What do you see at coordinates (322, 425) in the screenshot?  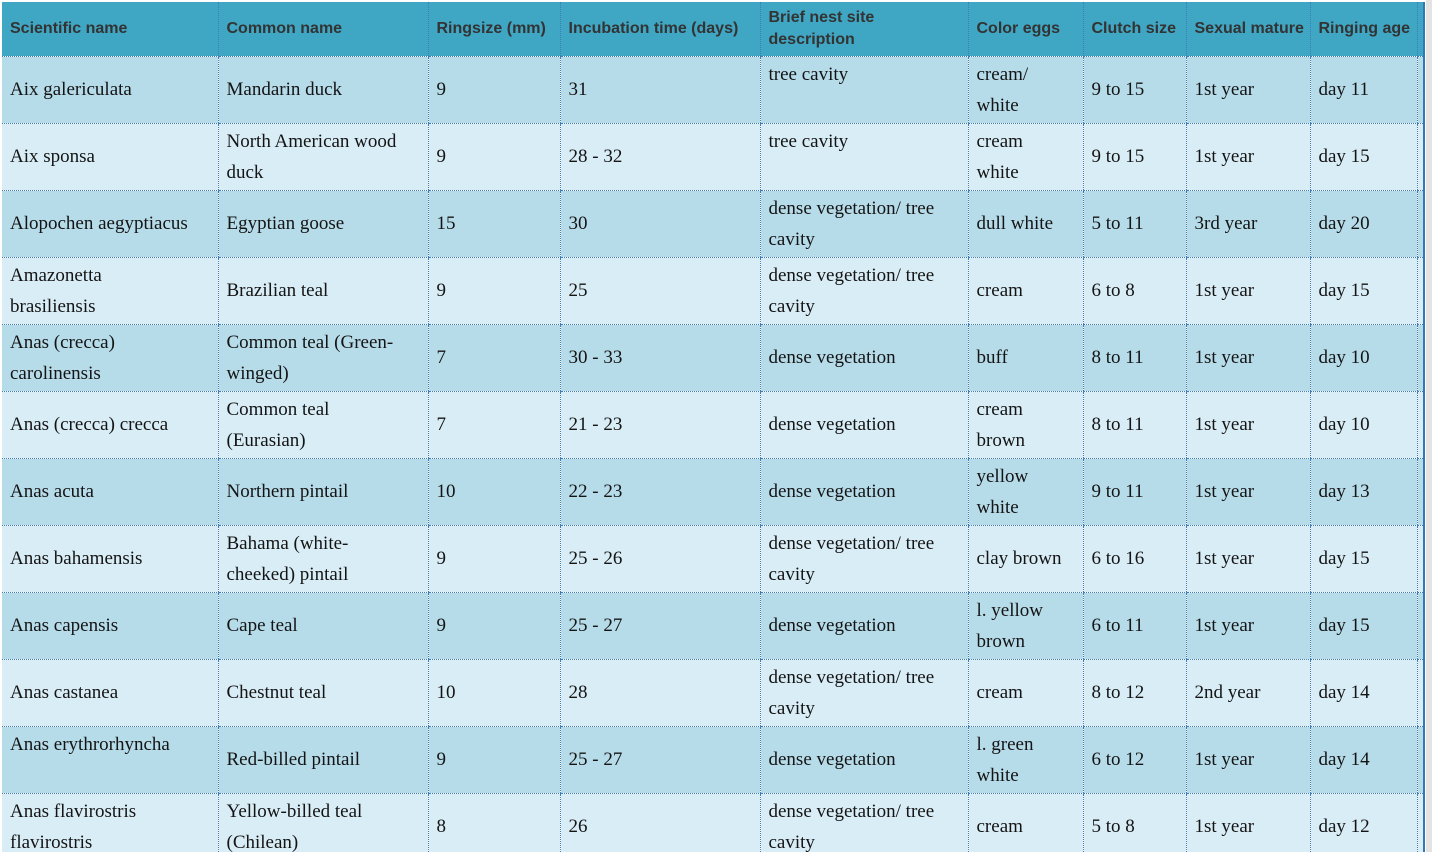 I see `table-cell: Common teal (Eurasian)` at bounding box center [322, 425].